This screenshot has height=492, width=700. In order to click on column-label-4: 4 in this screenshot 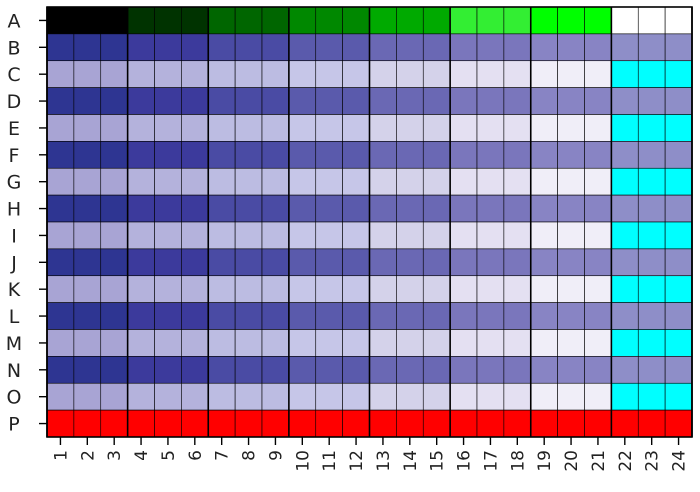, I will do `click(142, 455)`.